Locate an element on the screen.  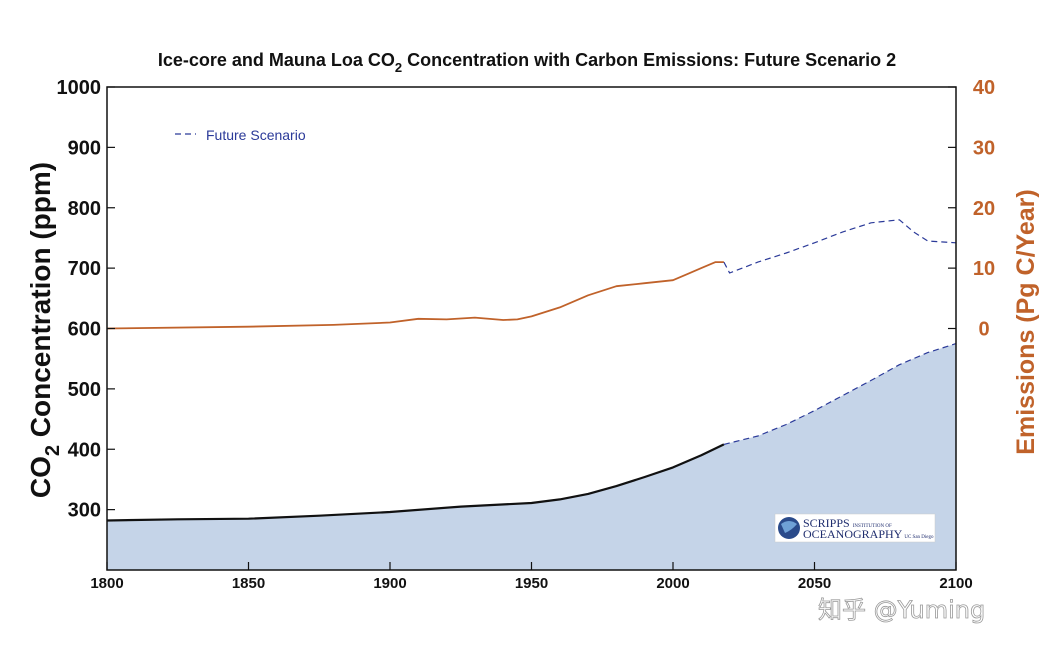
watermark: 知乎 @Yuming is located at coordinates (901, 610).